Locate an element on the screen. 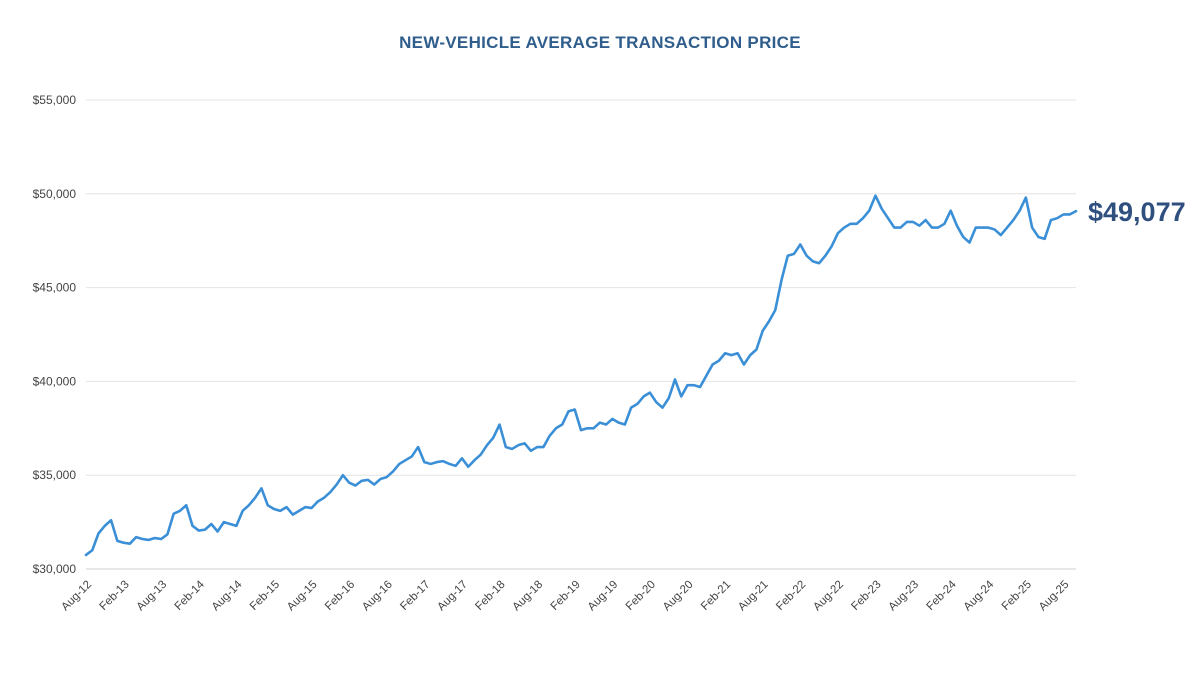  x-tick-label: Feb-19 is located at coordinates (566, 596).